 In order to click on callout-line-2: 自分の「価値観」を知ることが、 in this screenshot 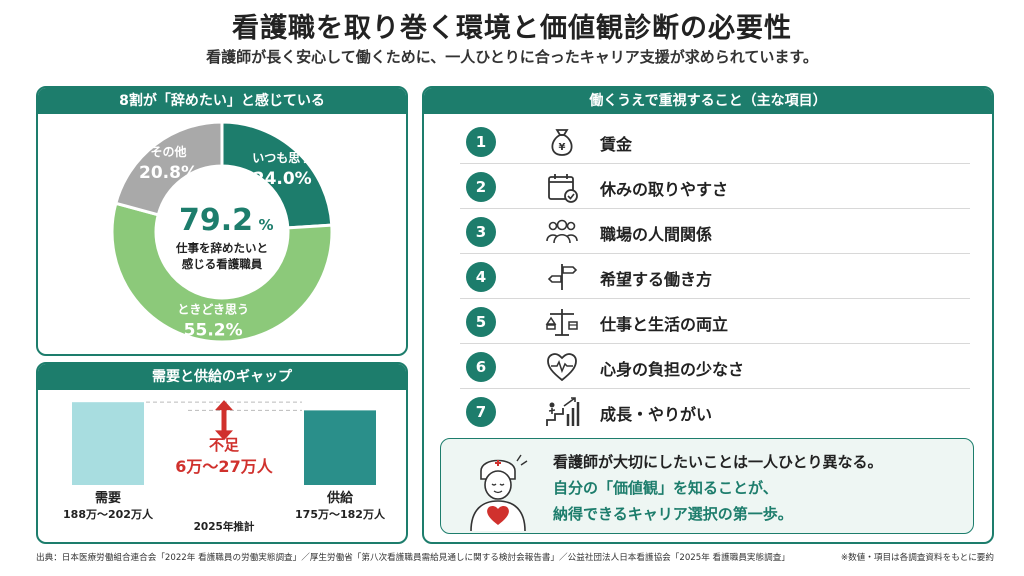, I will do `click(665, 488)`.